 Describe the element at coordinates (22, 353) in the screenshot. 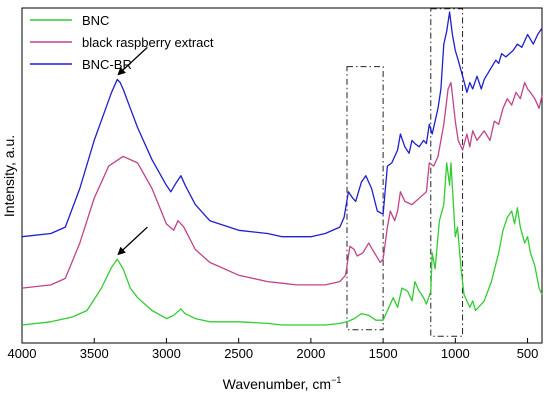

I see `x-tick-label: 4000` at that location.